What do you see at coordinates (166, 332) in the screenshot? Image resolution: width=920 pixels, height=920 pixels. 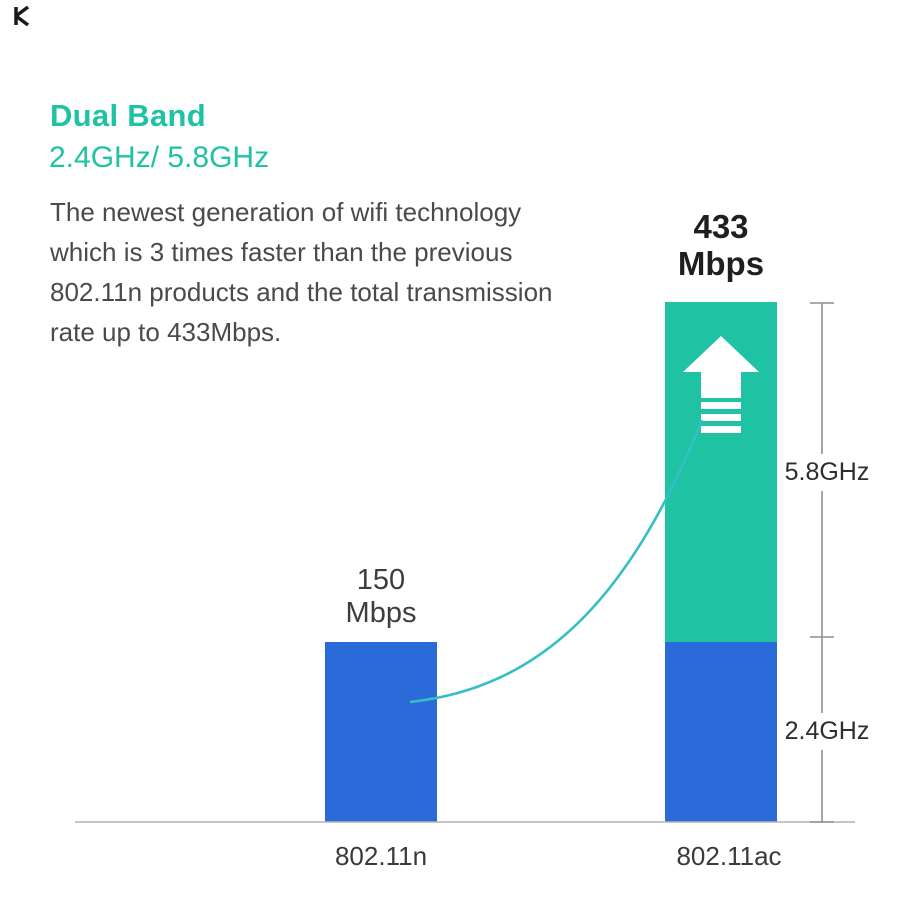 I see `description-line-4: rate up to 433Mbps.` at bounding box center [166, 332].